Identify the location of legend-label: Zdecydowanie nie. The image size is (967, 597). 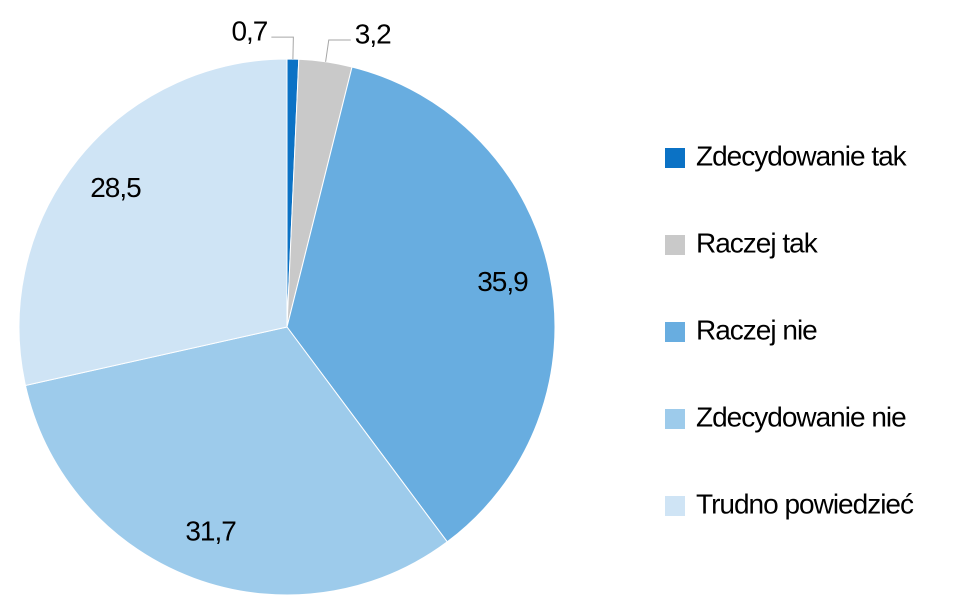
(801, 416).